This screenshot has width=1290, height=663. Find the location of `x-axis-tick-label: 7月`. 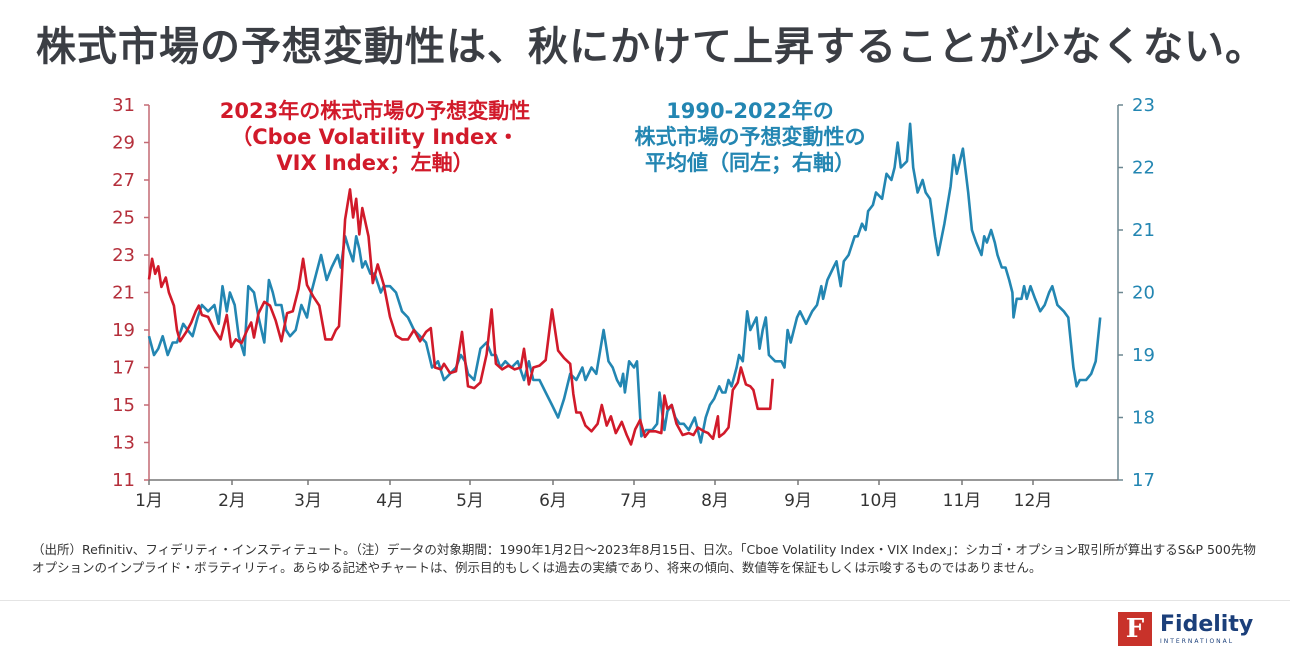

x-axis-tick-label: 7月 is located at coordinates (634, 501).